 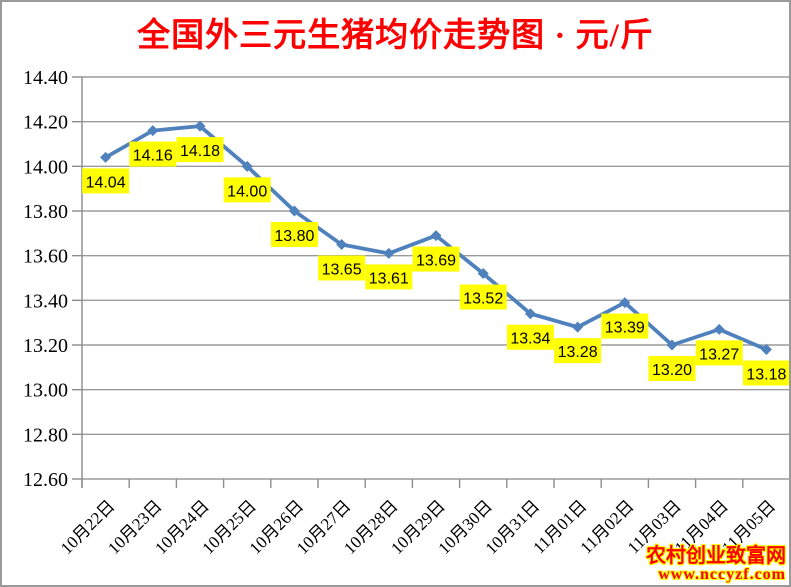 I want to click on y-axis-label: 14.40, so click(x=45, y=78).